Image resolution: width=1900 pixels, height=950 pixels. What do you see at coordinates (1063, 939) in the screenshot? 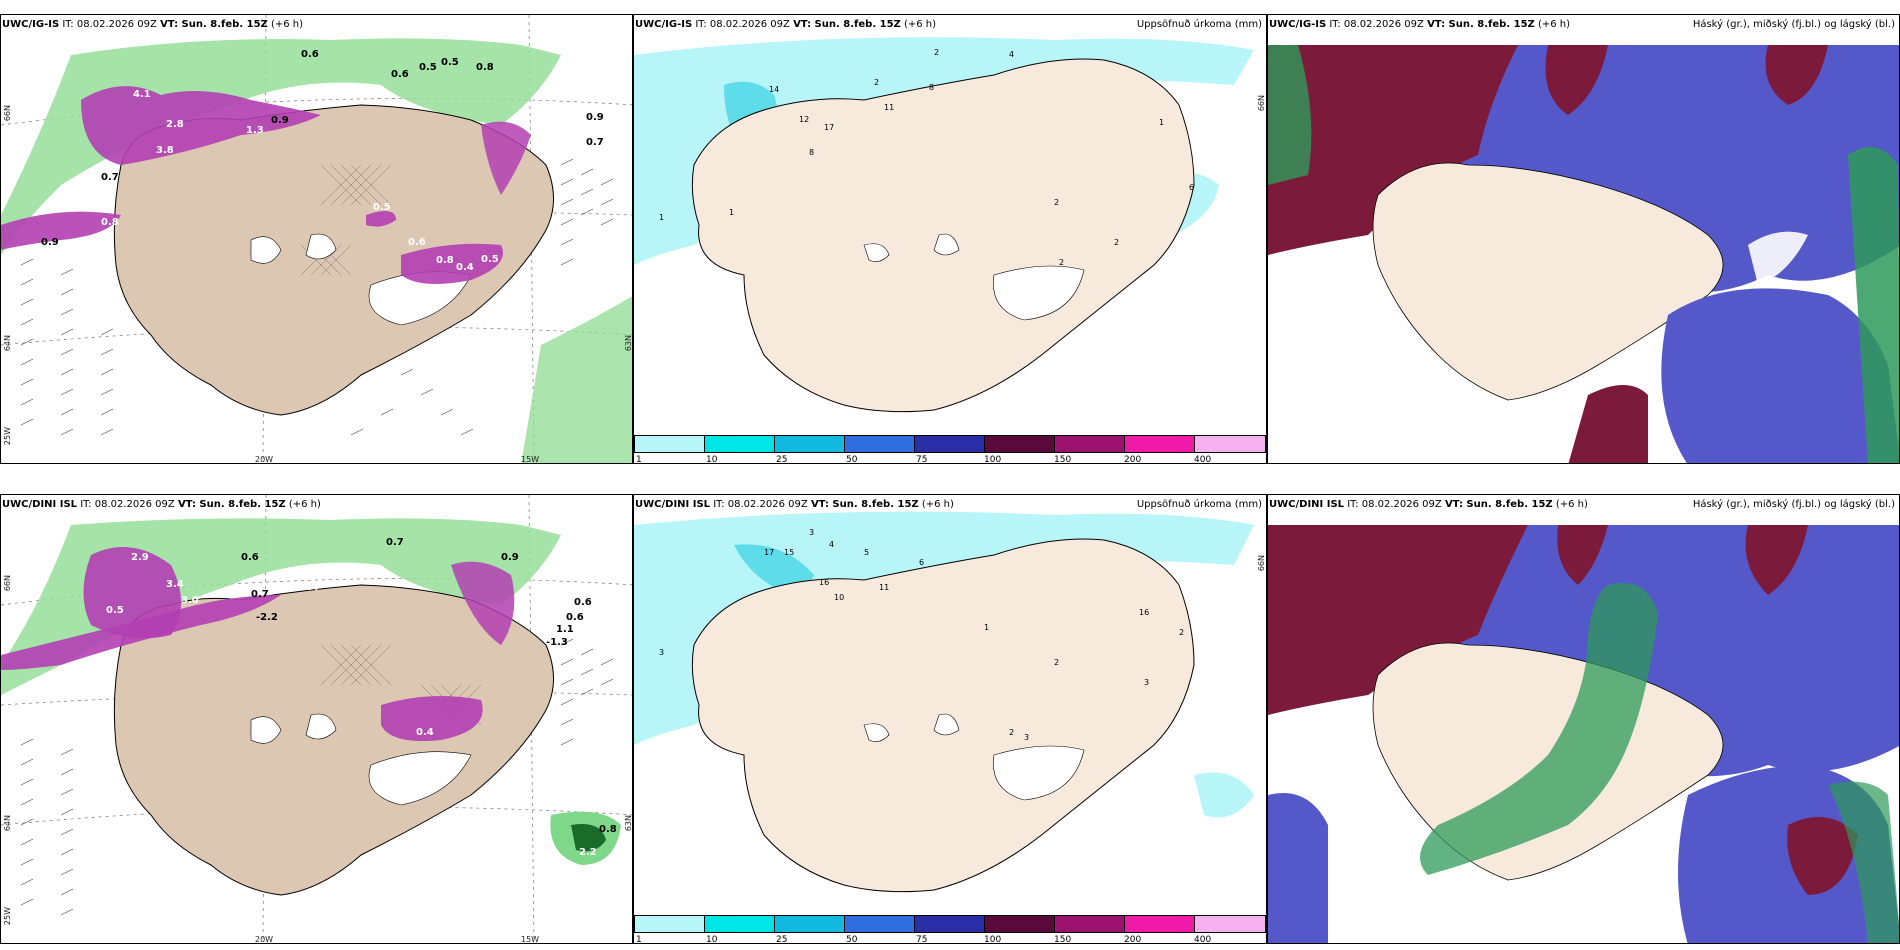
I see `colorbar-label: 150` at bounding box center [1063, 939].